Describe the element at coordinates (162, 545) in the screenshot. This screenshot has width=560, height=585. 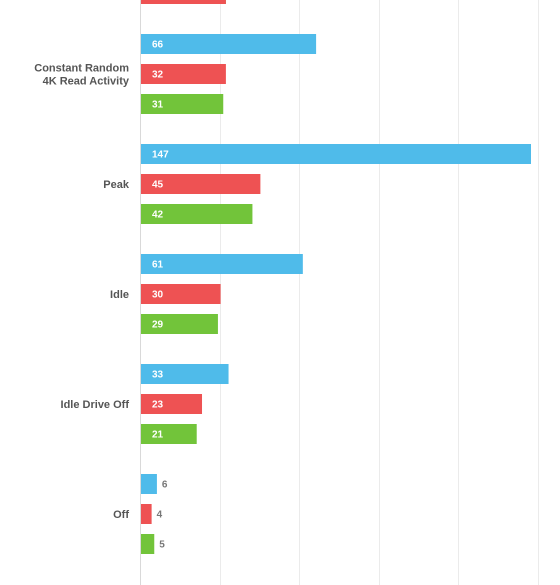
I see `bar-value-label: 5` at that location.